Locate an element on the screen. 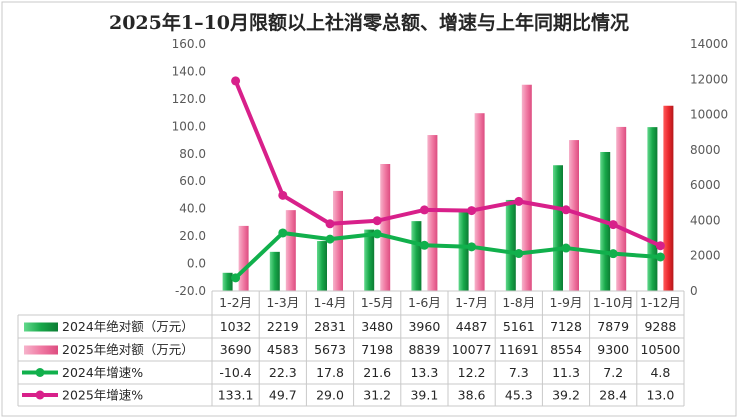 Image resolution: width=738 pixels, height=418 pixels. left-axis-tick-label: 80.0 is located at coordinates (192, 154).